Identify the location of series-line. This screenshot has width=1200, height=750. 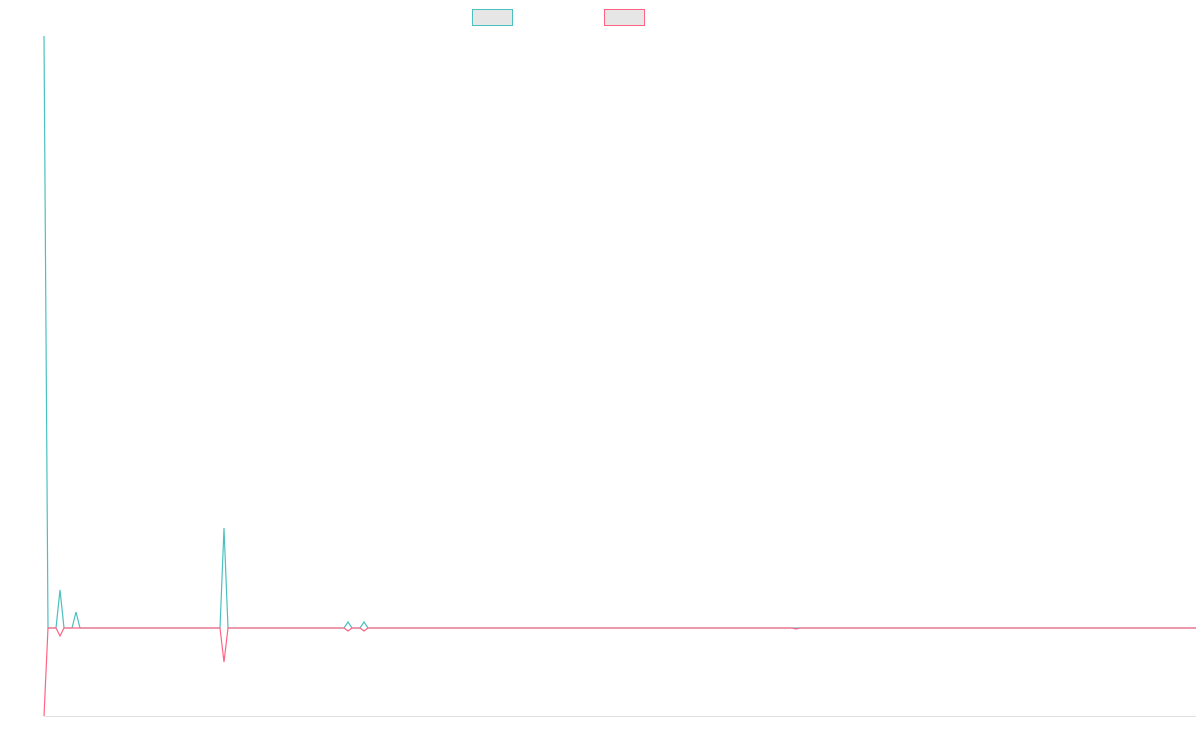
(619, 672).